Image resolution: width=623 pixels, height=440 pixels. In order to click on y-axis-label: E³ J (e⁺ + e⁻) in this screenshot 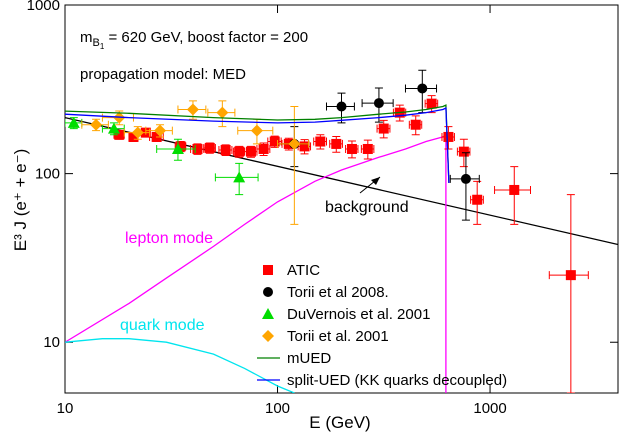, I will do `click(20, 200)`.